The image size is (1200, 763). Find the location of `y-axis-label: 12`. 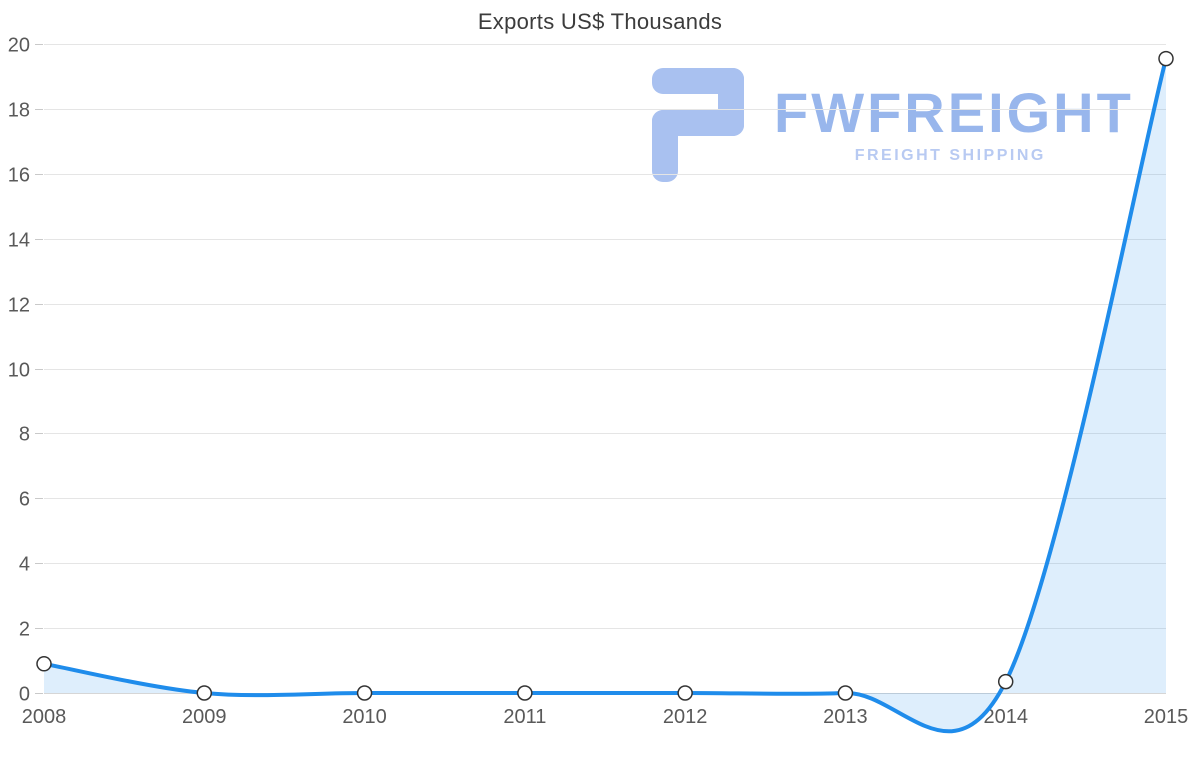

y-axis-label: 12 is located at coordinates (19, 306).